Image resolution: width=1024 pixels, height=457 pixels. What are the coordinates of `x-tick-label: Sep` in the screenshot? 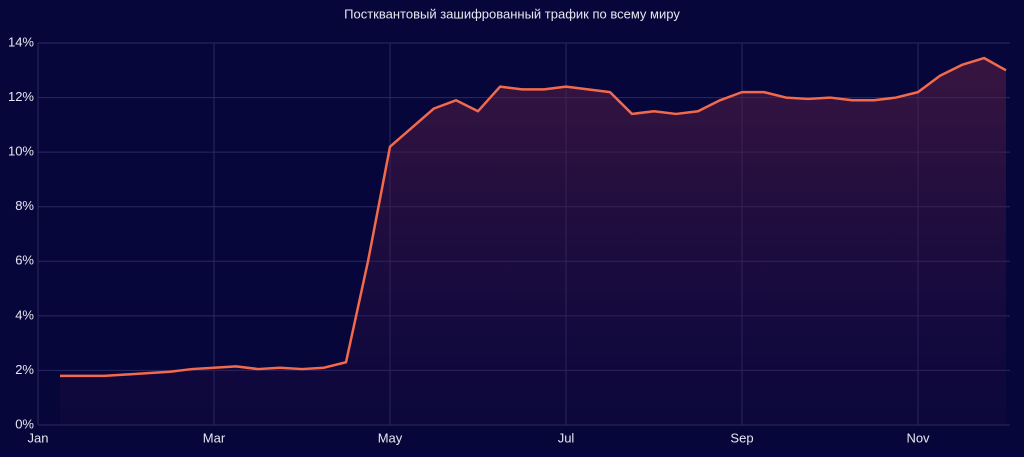 It's located at (741, 437).